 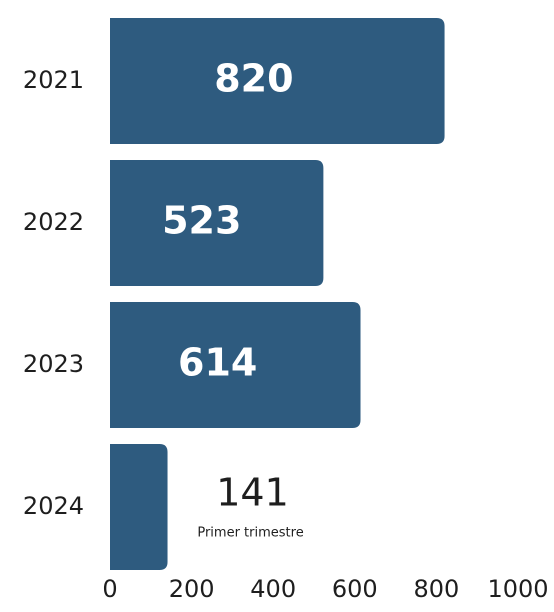 What do you see at coordinates (273, 589) in the screenshot?
I see `x-tick-label-400: 400` at bounding box center [273, 589].